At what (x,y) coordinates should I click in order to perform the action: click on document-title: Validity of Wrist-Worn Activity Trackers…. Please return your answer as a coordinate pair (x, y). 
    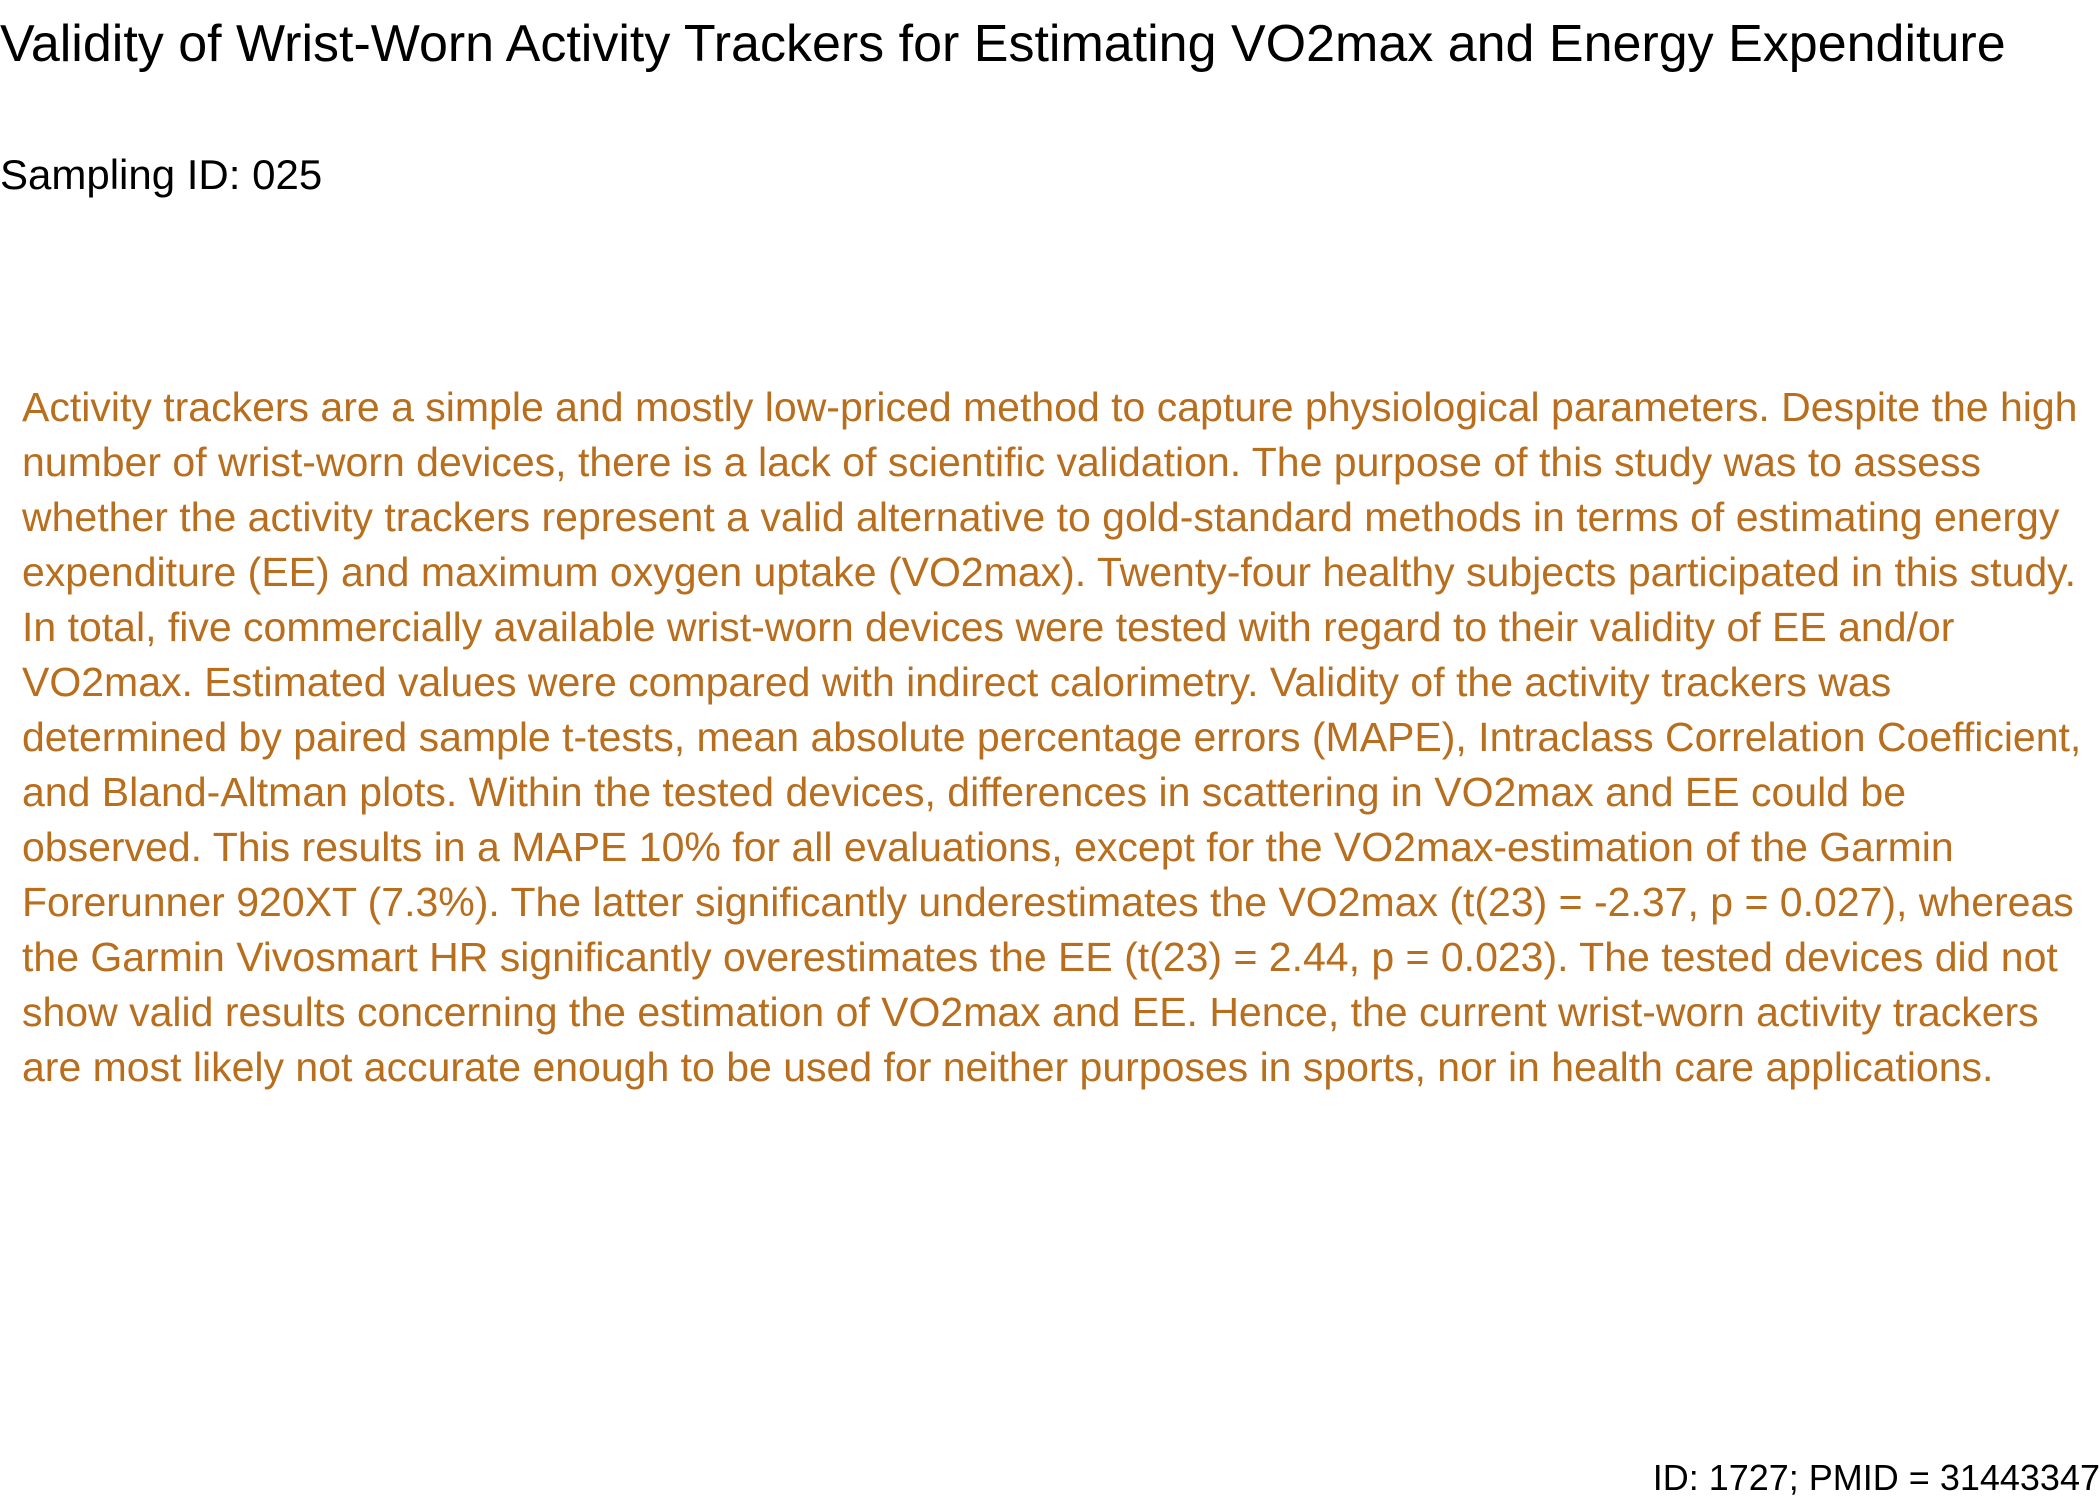
    Looking at the image, I should click on (1003, 44).